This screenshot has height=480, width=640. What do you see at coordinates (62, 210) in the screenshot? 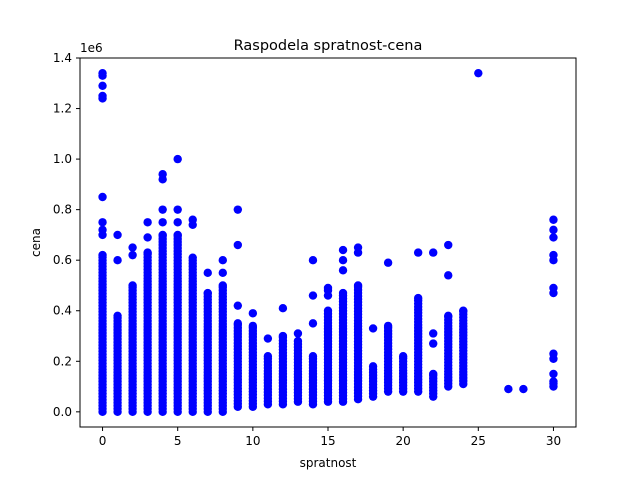
I see `y-tick-label: 0.8` at bounding box center [62, 210].